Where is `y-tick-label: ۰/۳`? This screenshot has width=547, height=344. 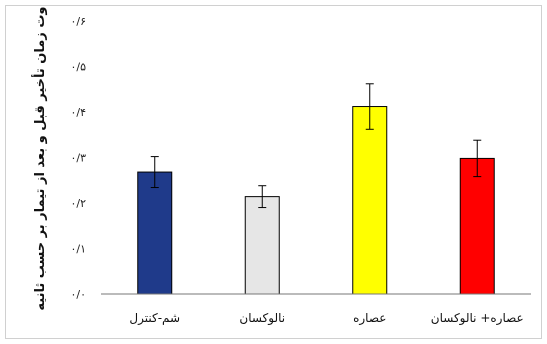 y-tick-label: ۰/۳ is located at coordinates (78, 158).